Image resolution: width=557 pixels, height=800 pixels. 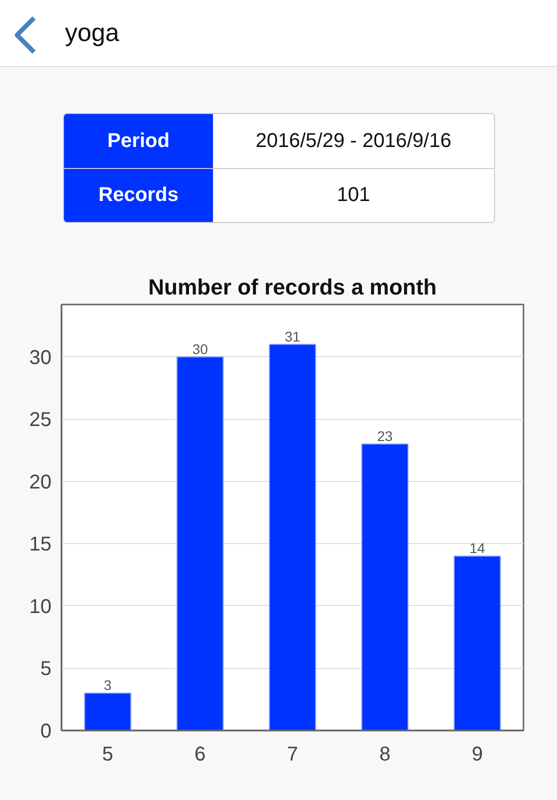 What do you see at coordinates (353, 195) in the screenshot?
I see `text: 101` at bounding box center [353, 195].